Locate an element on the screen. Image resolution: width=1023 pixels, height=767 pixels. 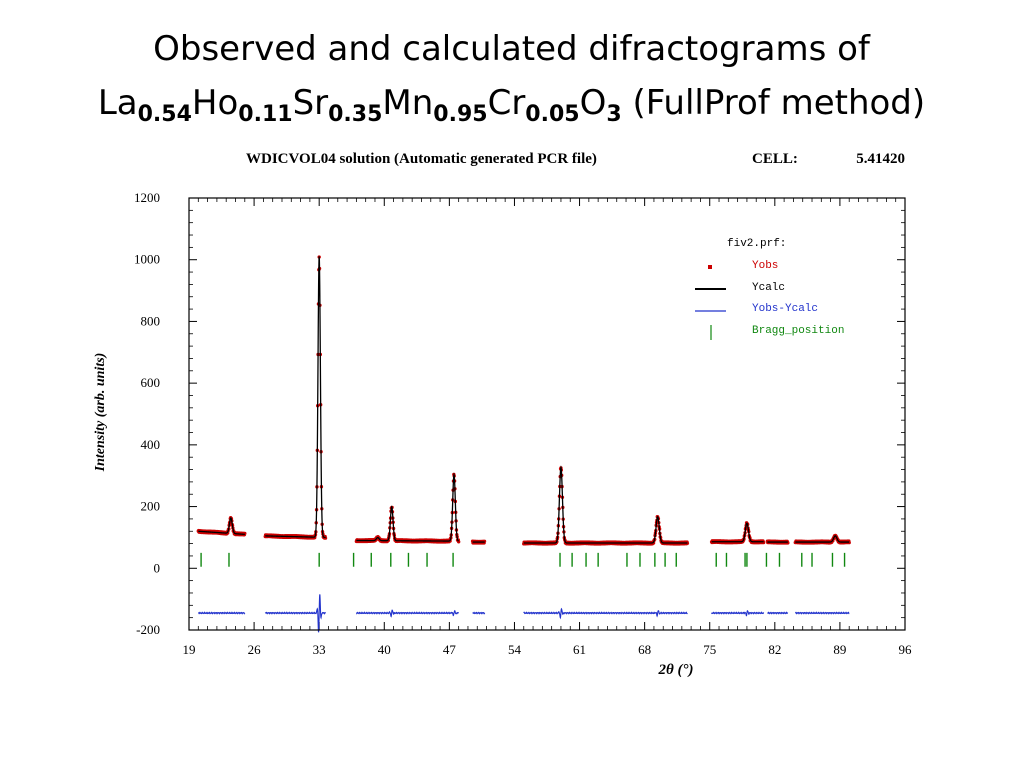
legend-bragg-label: Bragg_position is located at coordinates (798, 331).